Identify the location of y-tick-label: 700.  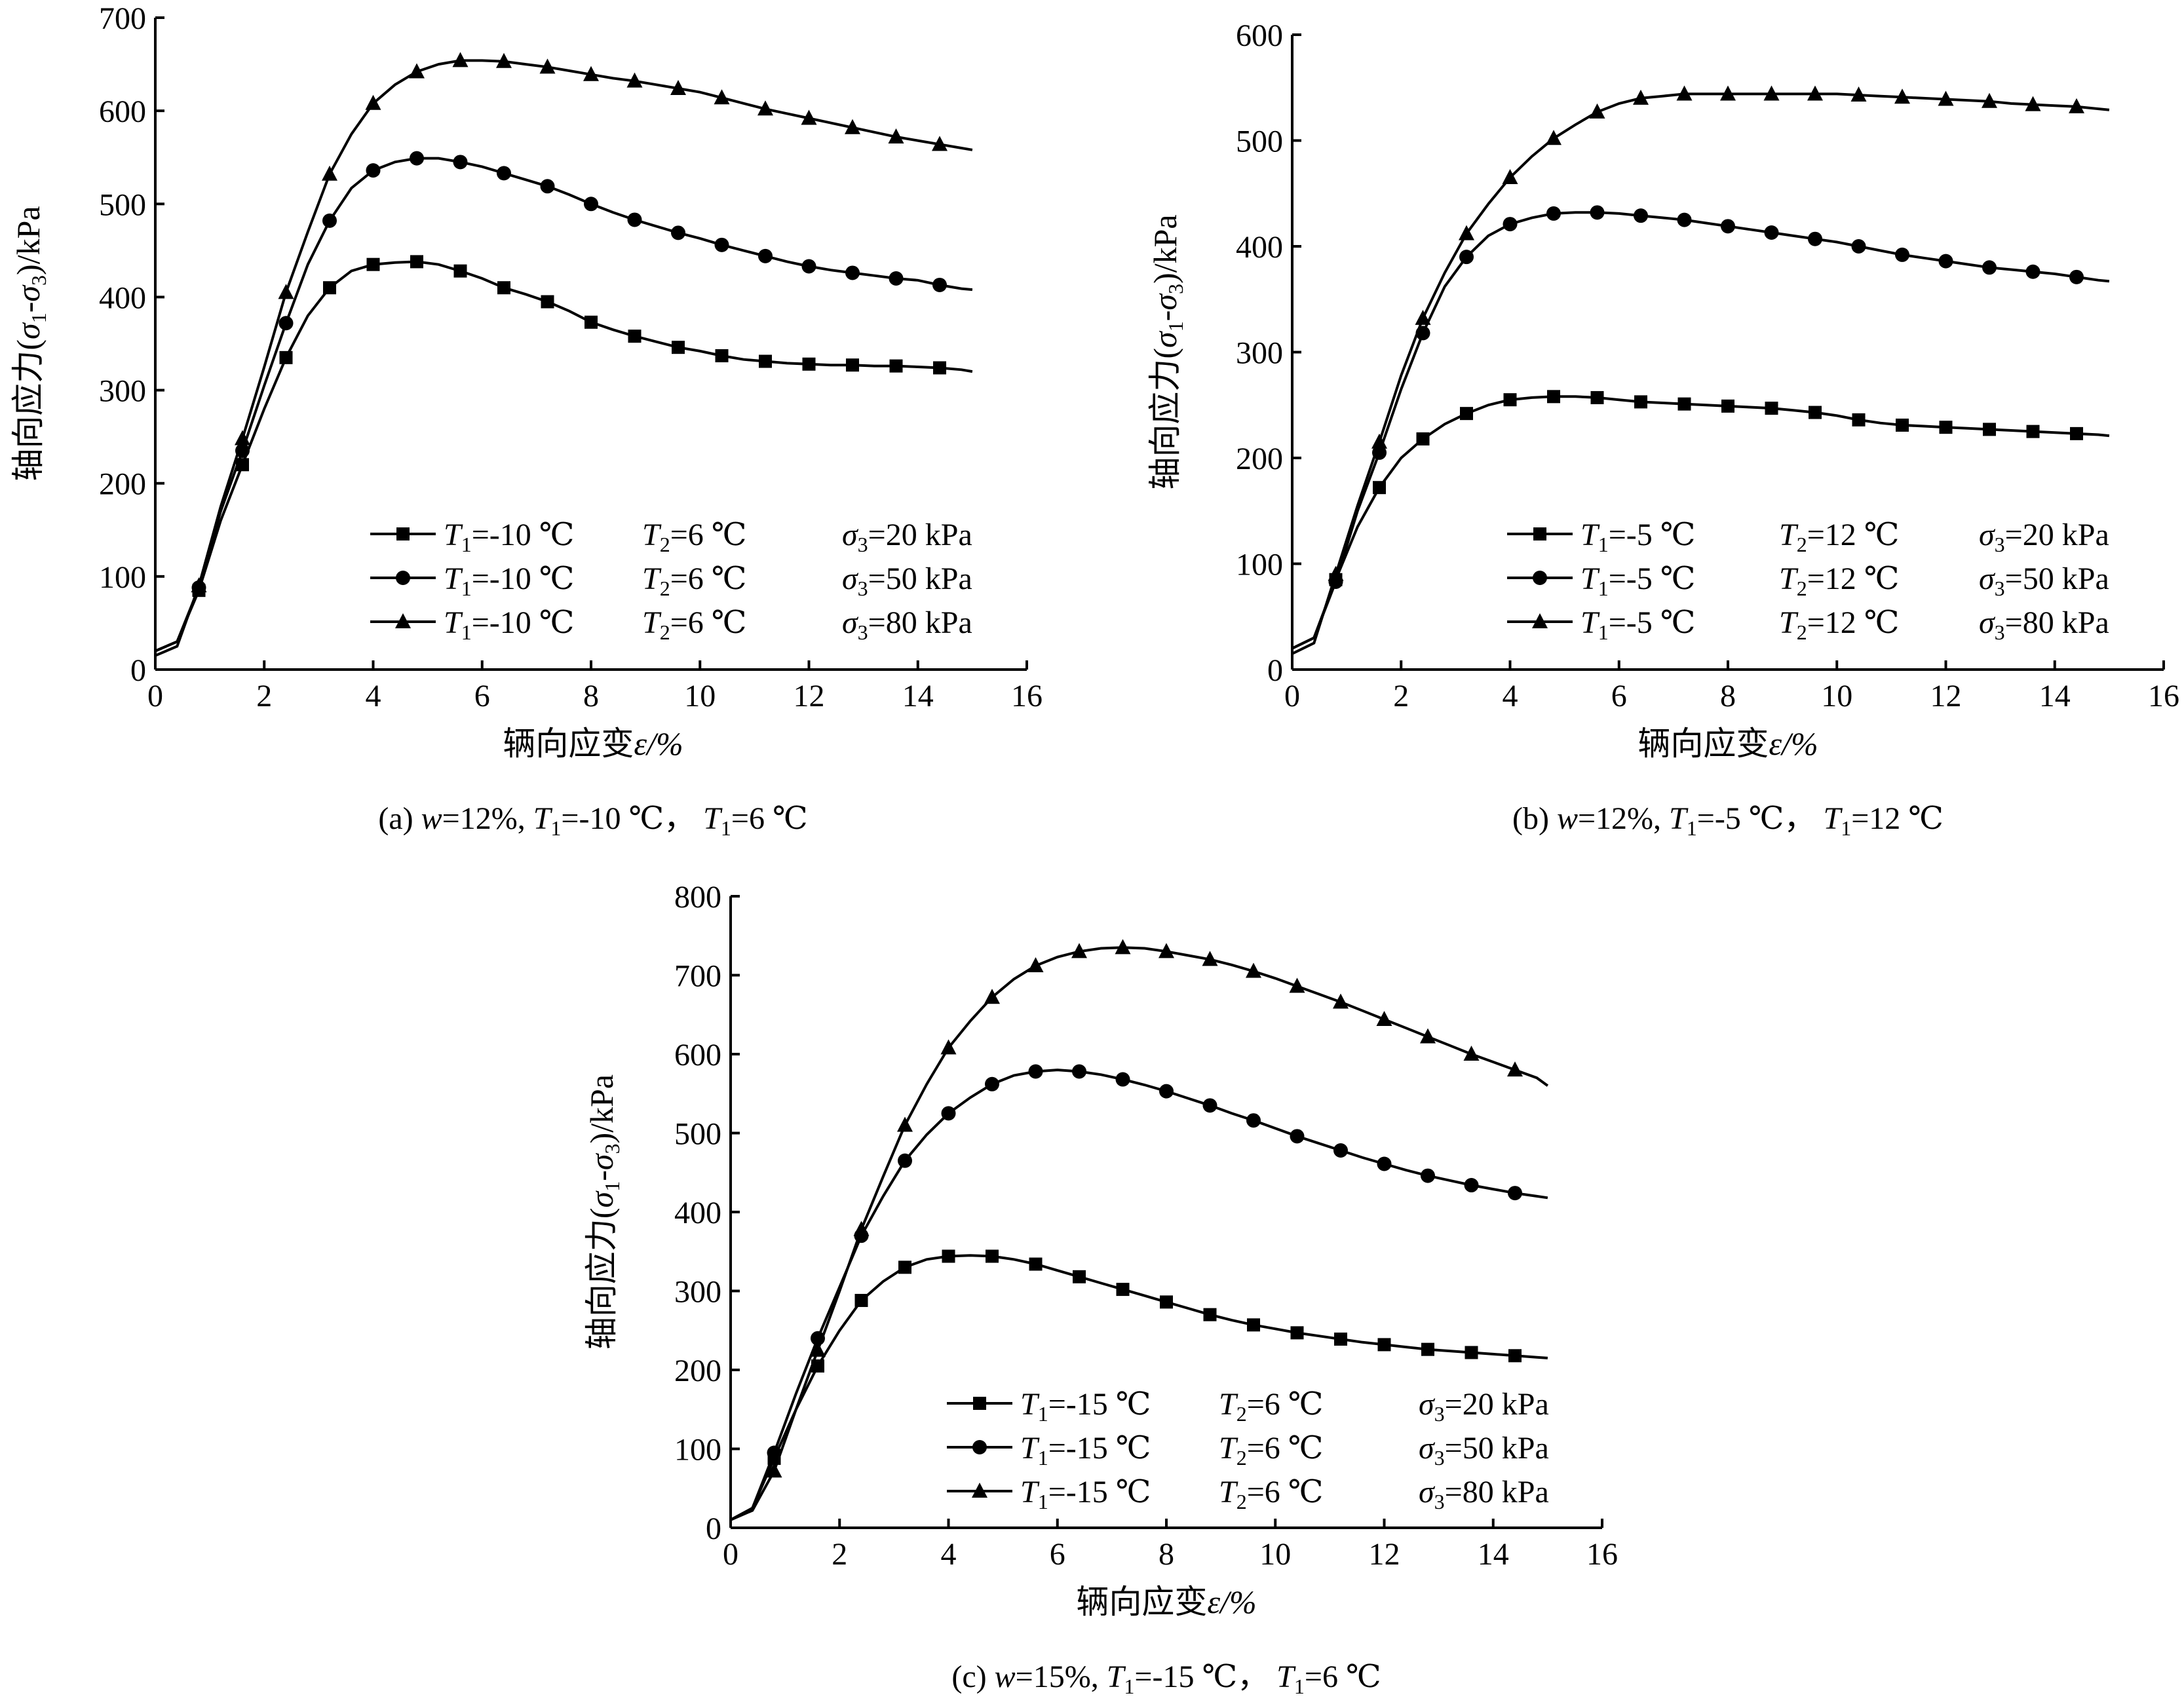
(122, 18).